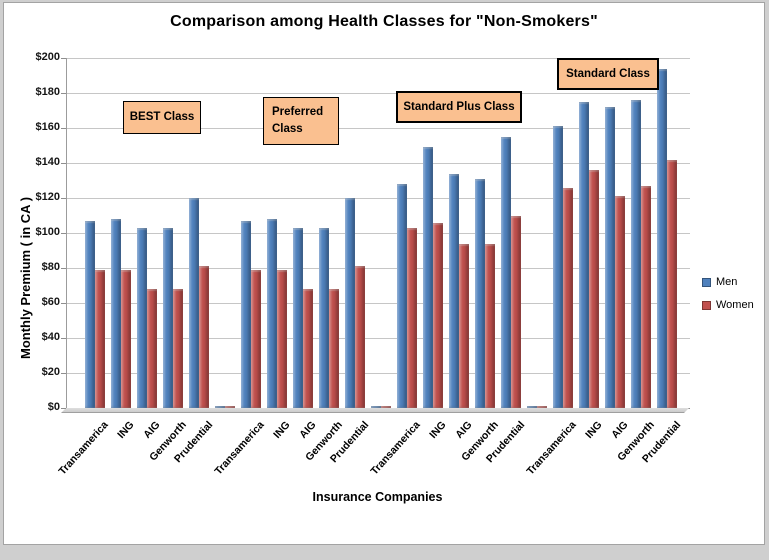 Image resolution: width=769 pixels, height=560 pixels. Describe the element at coordinates (377, 497) in the screenshot. I see `x-axis-title: Insurance Companies` at that location.